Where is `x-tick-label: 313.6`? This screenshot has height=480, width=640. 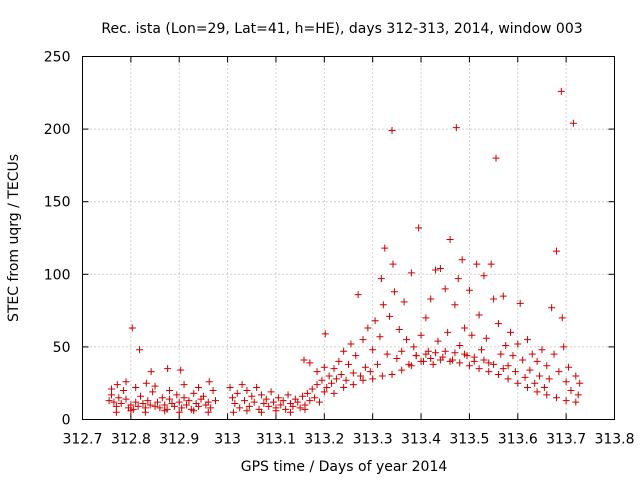 x-tick-label: 313.6 is located at coordinates (518, 440).